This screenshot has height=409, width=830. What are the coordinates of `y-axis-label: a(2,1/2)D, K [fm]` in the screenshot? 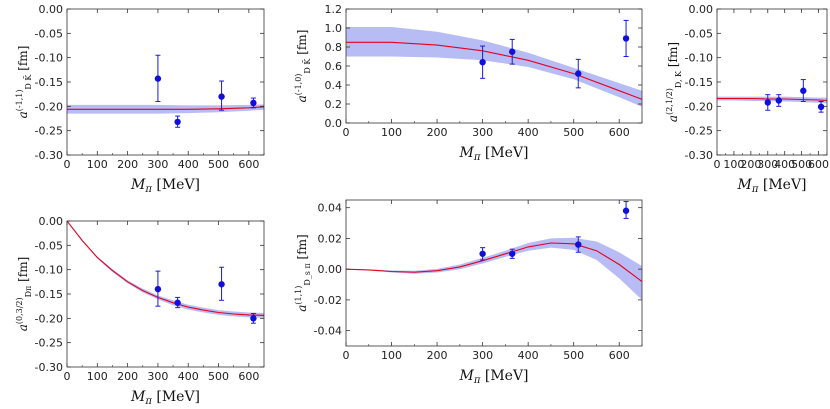 It's located at (674, 82).